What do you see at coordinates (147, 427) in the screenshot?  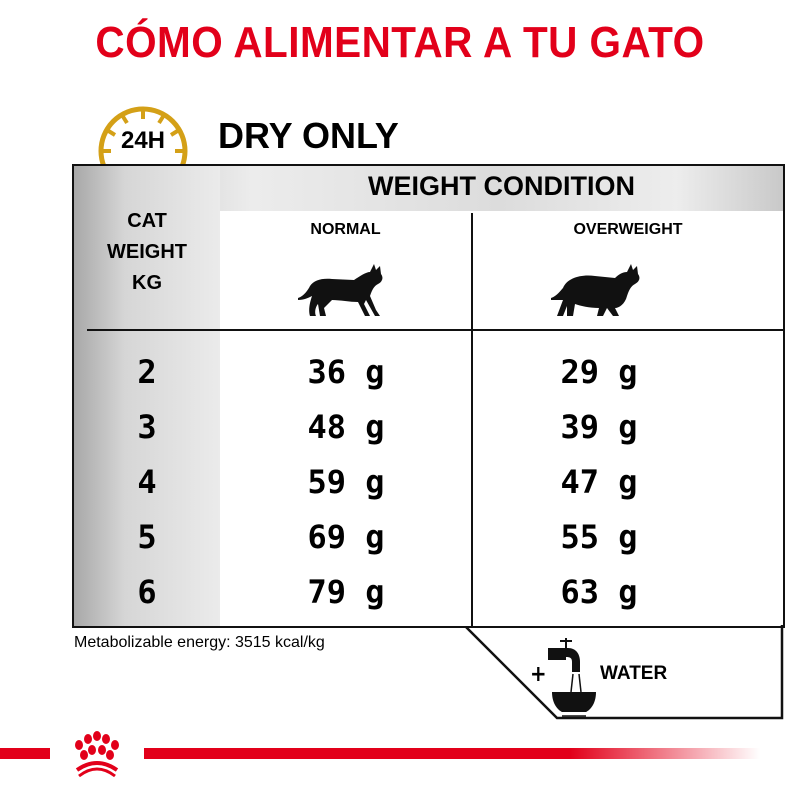 I see `weight-cell: 3` at bounding box center [147, 427].